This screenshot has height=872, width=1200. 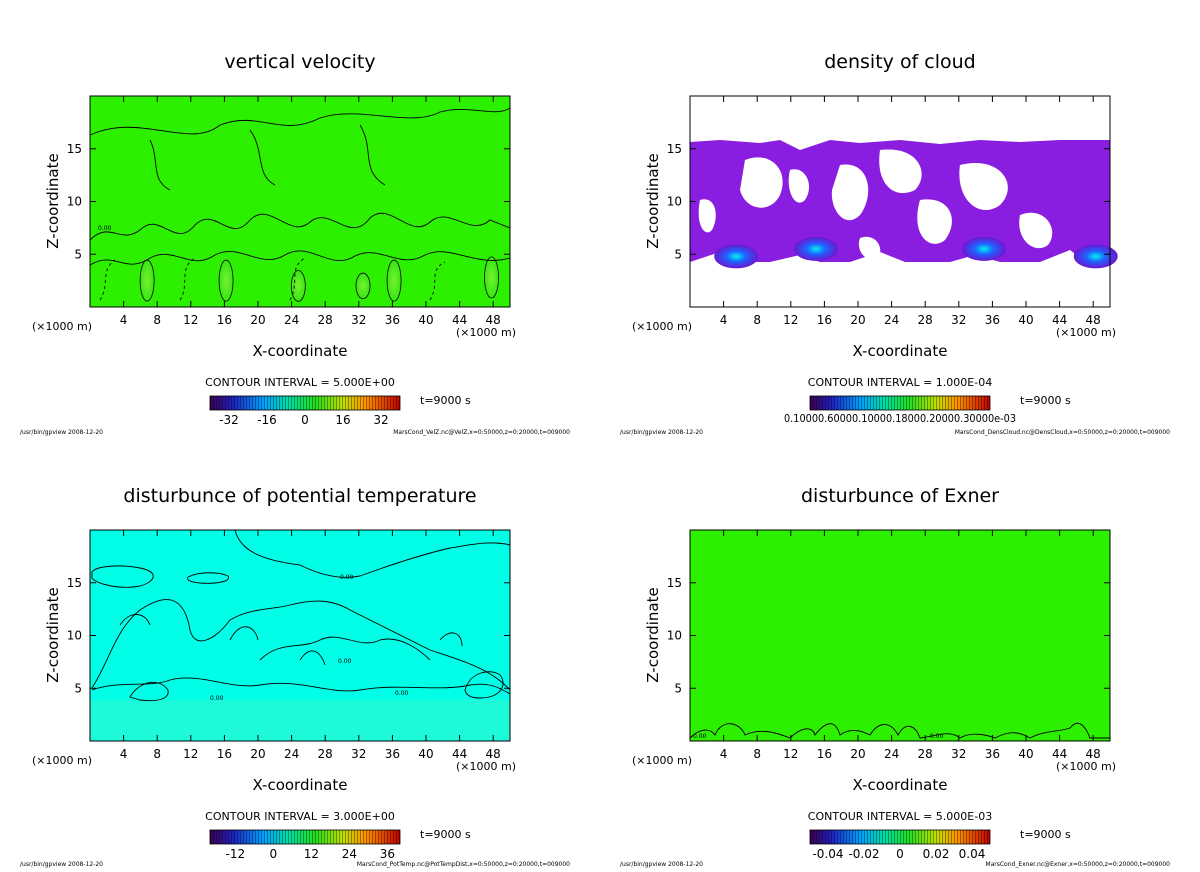 What do you see at coordinates (299, 62) in the screenshot?
I see `chart-title: vertical velocity` at bounding box center [299, 62].